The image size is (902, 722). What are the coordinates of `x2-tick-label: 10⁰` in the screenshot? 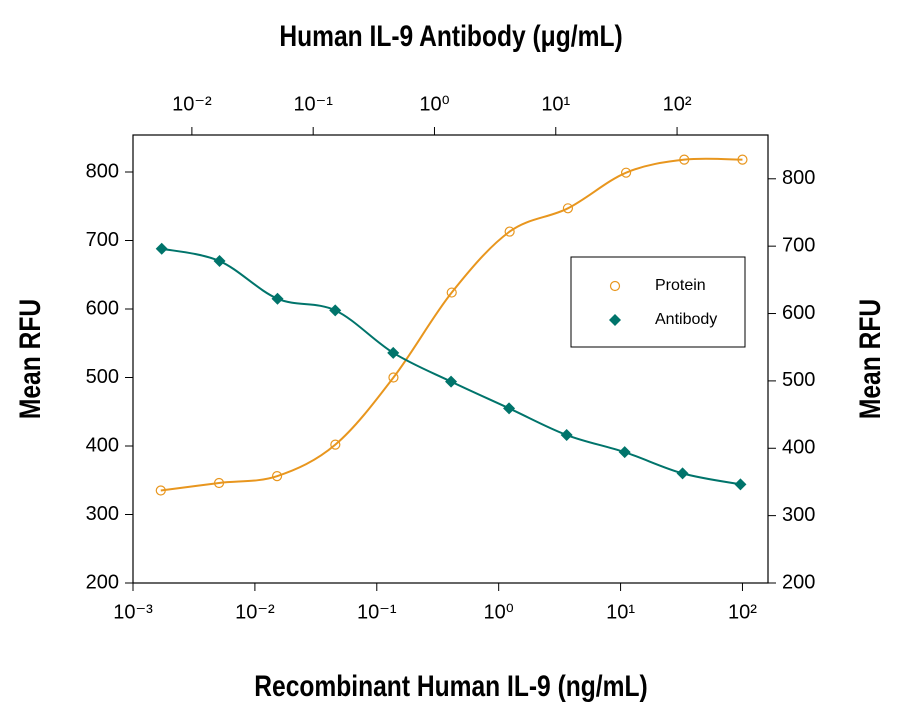 It's located at (434, 104).